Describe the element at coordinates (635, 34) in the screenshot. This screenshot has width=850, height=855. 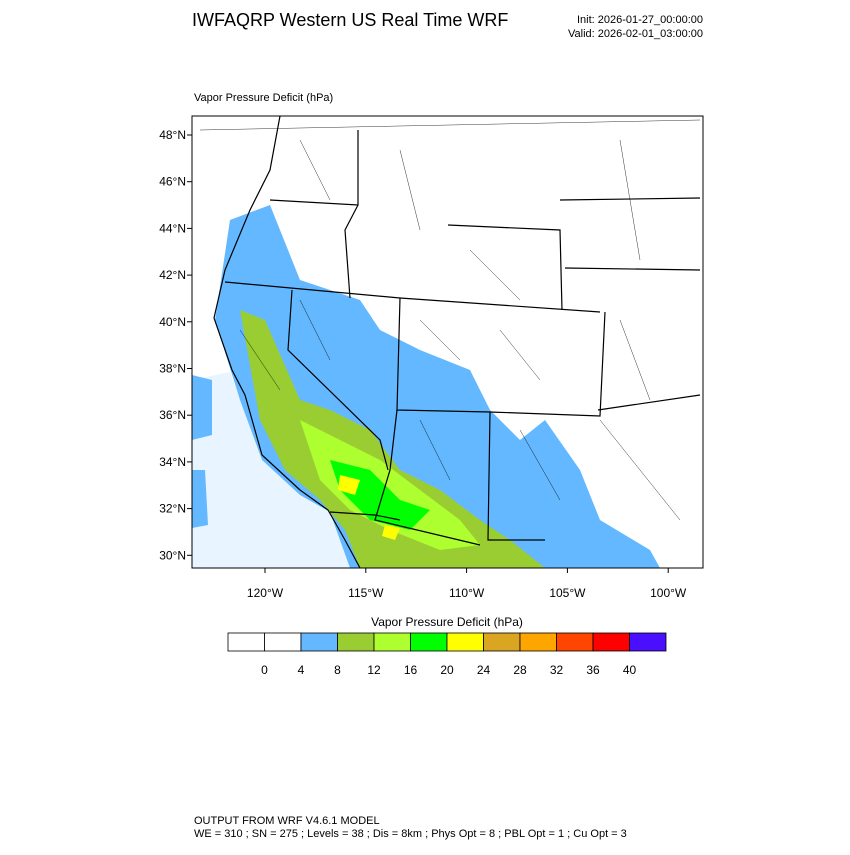
I see `valid-time: Valid: 2026-02-01_03:00:00` at that location.